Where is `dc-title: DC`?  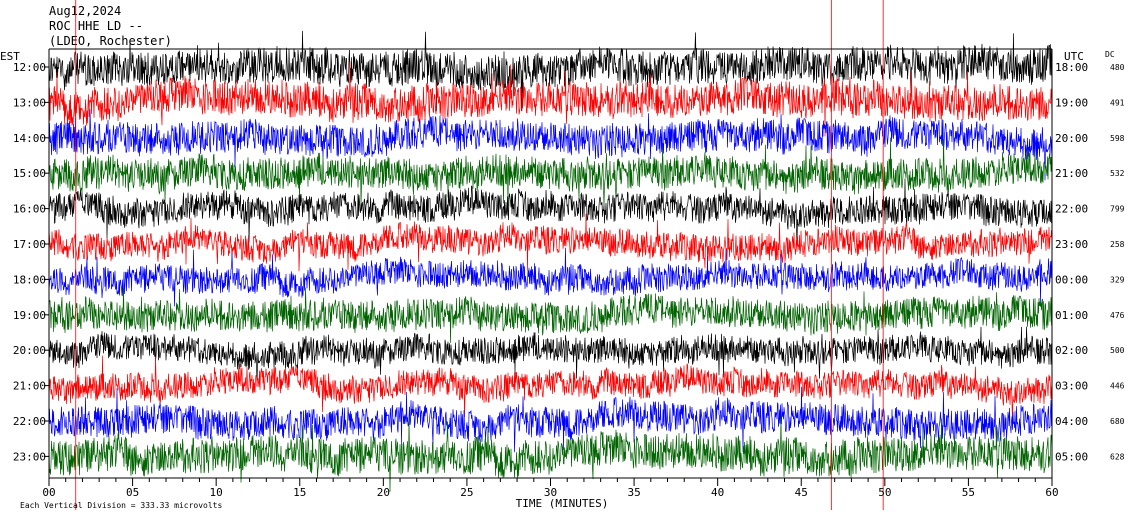
dc-title: DC is located at coordinates (1110, 54).